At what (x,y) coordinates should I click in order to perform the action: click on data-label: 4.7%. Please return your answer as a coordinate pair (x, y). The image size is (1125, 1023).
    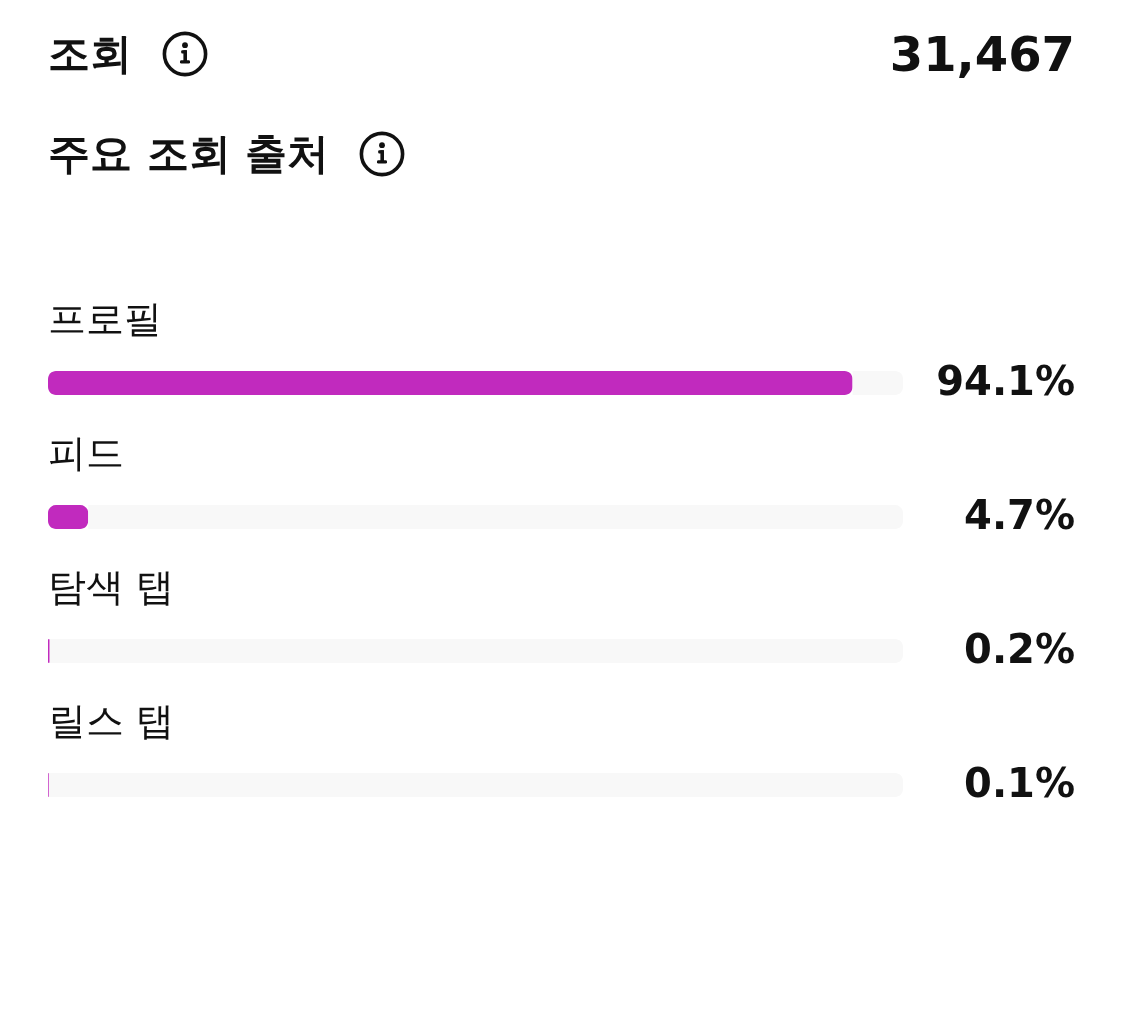
    Looking at the image, I should click on (1019, 515).